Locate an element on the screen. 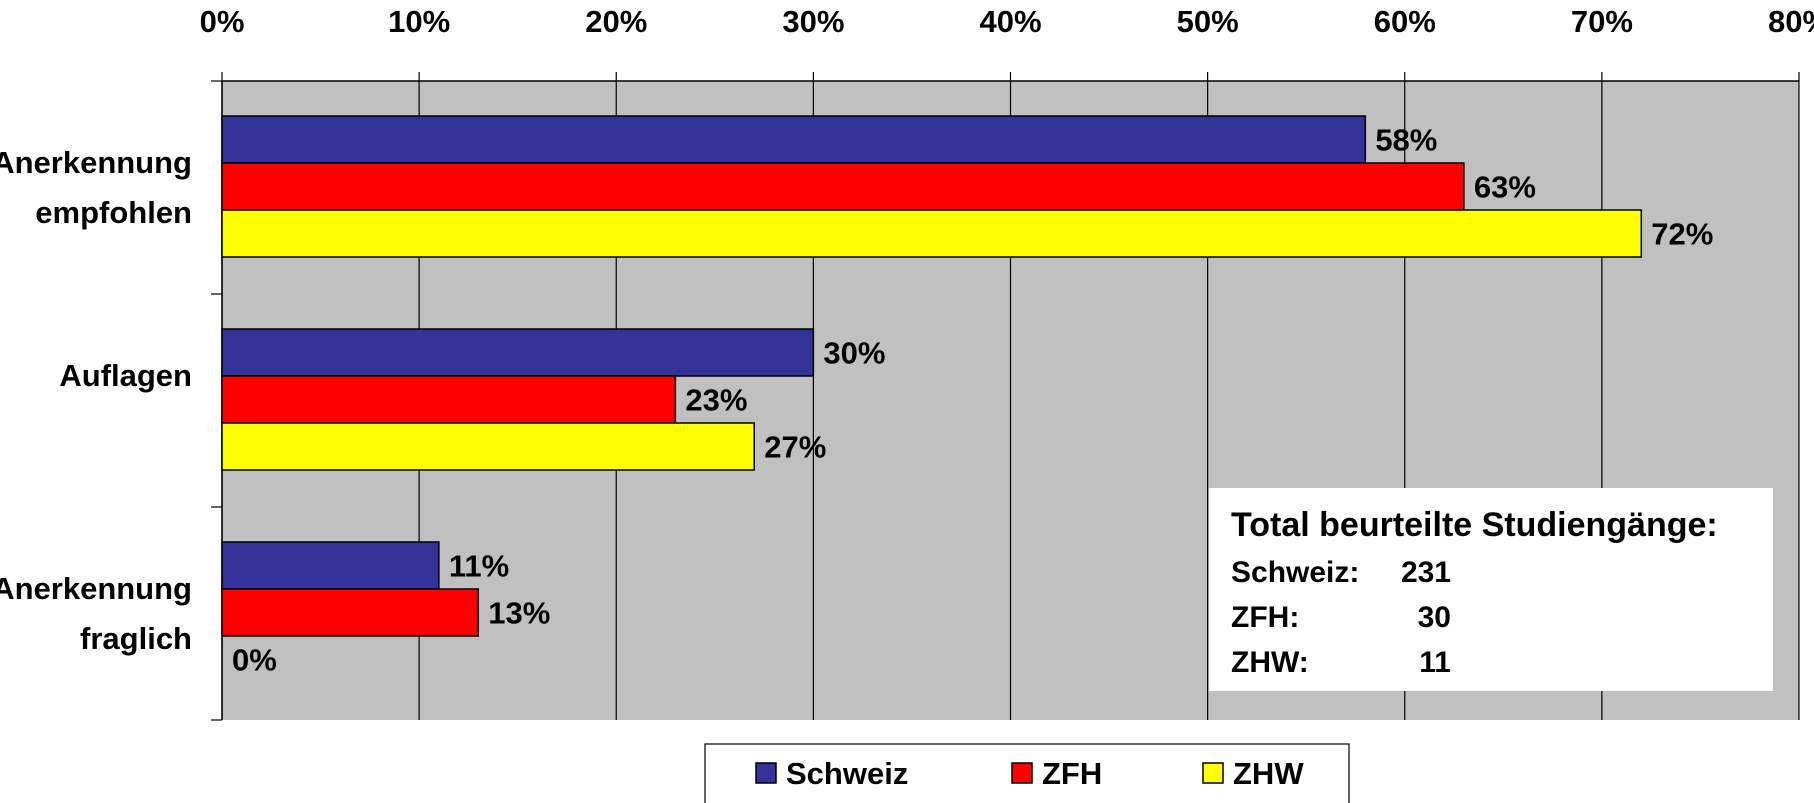 The height and width of the screenshot is (803, 1814). legend-label: ZFH is located at coordinates (1072, 773).